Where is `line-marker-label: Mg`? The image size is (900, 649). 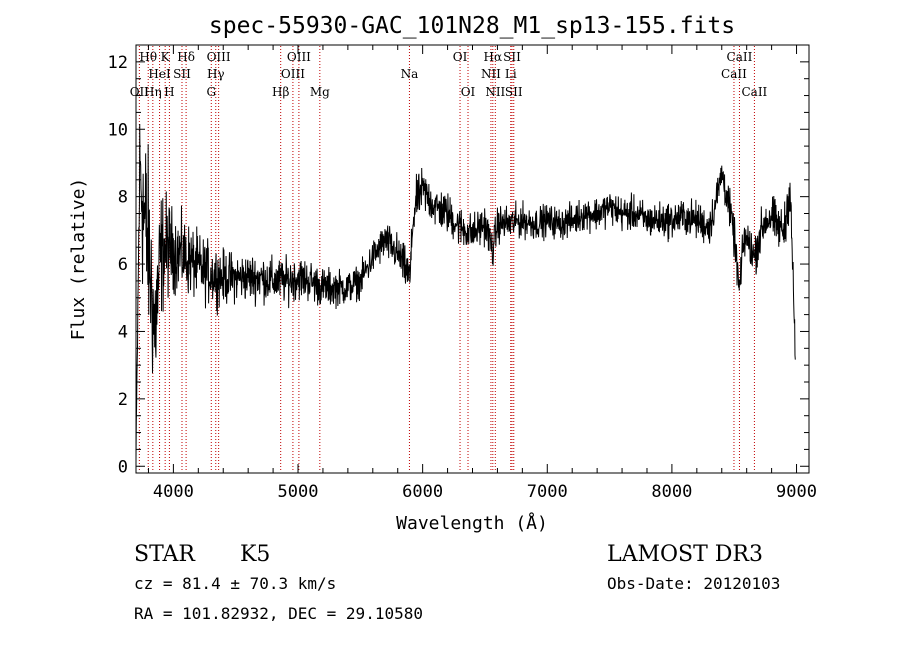
line-marker-label: Mg is located at coordinates (320, 92).